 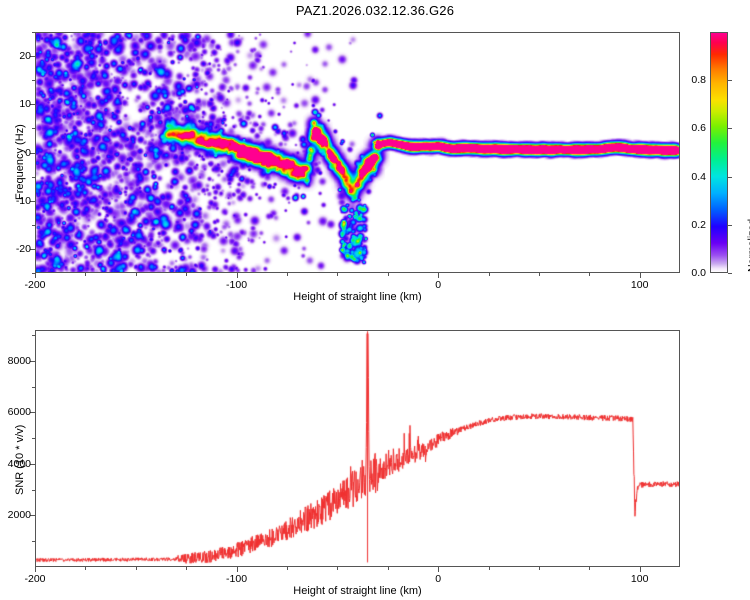 I want to click on colorbar-label: Normalized spectral amplitude, so click(x=748, y=245).